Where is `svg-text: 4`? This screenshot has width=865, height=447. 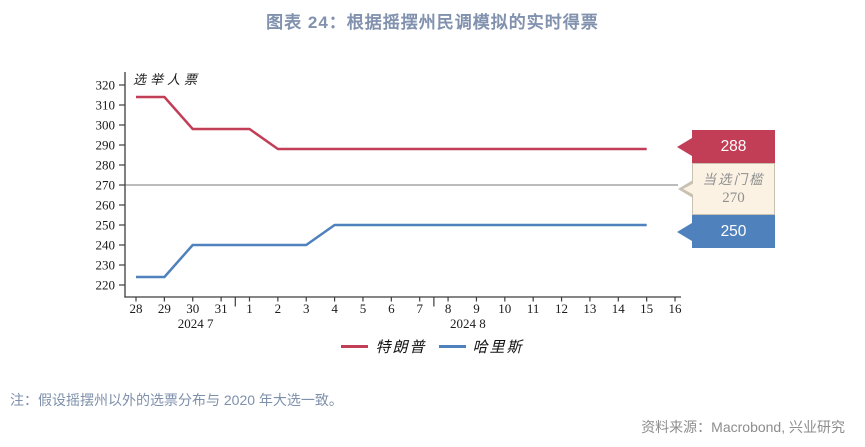
svg-text: 4 is located at coordinates (334, 308).